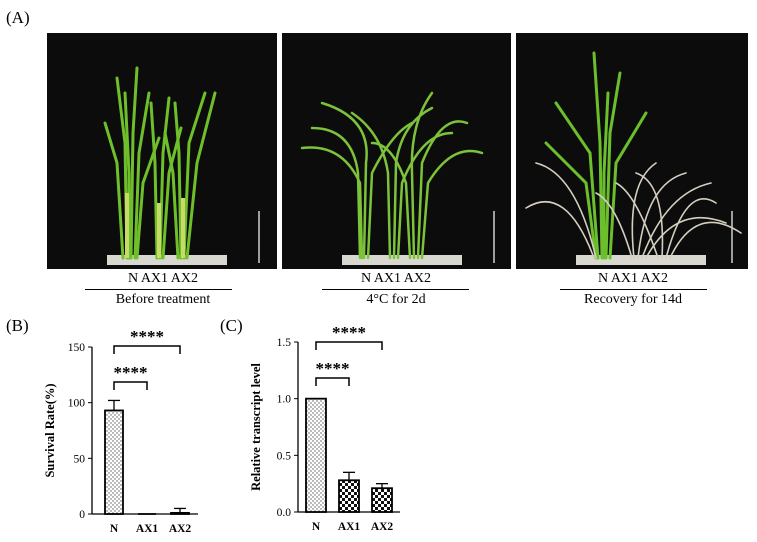  I want to click on photo-recovery, so click(632, 151).